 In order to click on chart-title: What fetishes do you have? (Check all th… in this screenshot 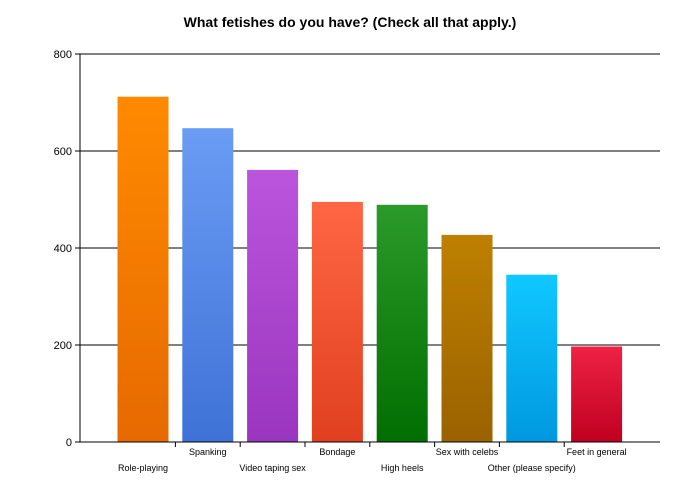, I will do `click(350, 22)`.